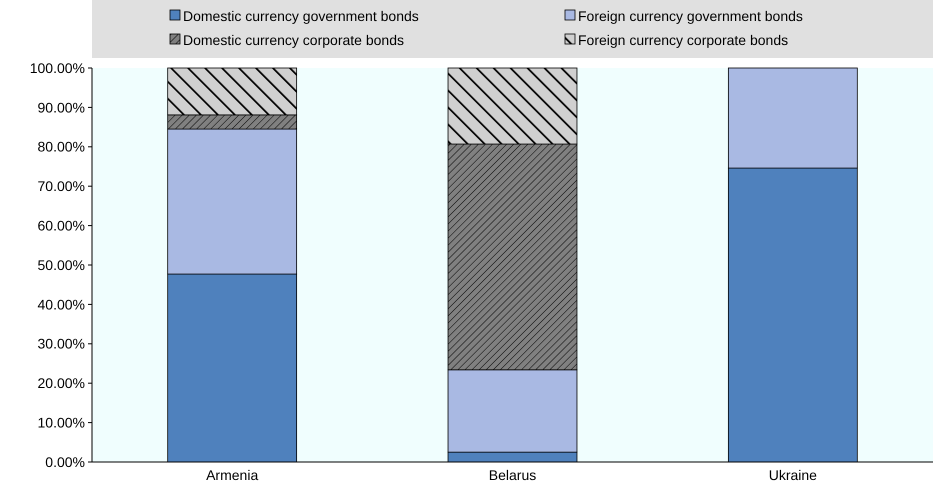 Image resolution: width=943 pixels, height=487 pixels. What do you see at coordinates (683, 40) in the screenshot?
I see `legend-label: Foreign currency corporate bonds` at bounding box center [683, 40].